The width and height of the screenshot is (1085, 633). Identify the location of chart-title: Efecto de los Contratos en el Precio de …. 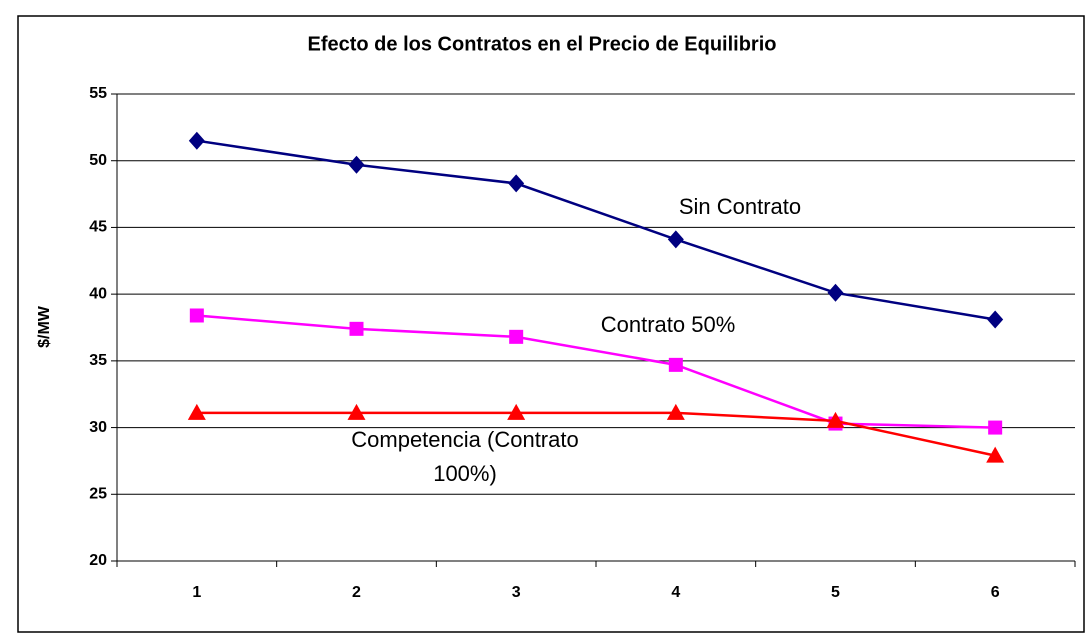
(542, 44).